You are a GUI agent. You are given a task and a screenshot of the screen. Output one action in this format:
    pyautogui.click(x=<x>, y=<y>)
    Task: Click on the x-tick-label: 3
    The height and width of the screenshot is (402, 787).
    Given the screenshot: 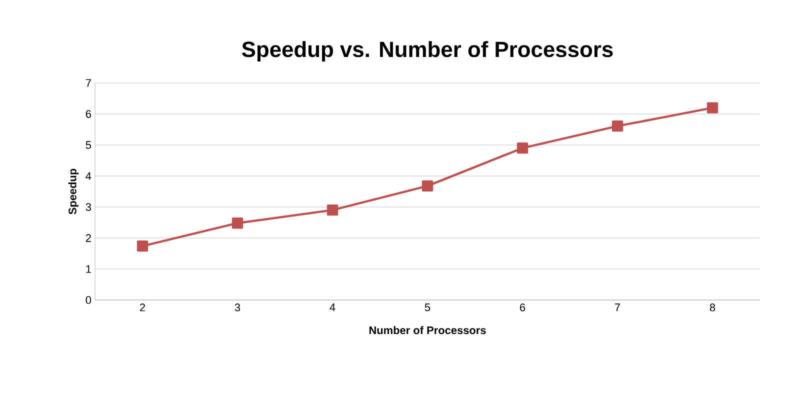 What is the action you would take?
    pyautogui.click(x=237, y=308)
    